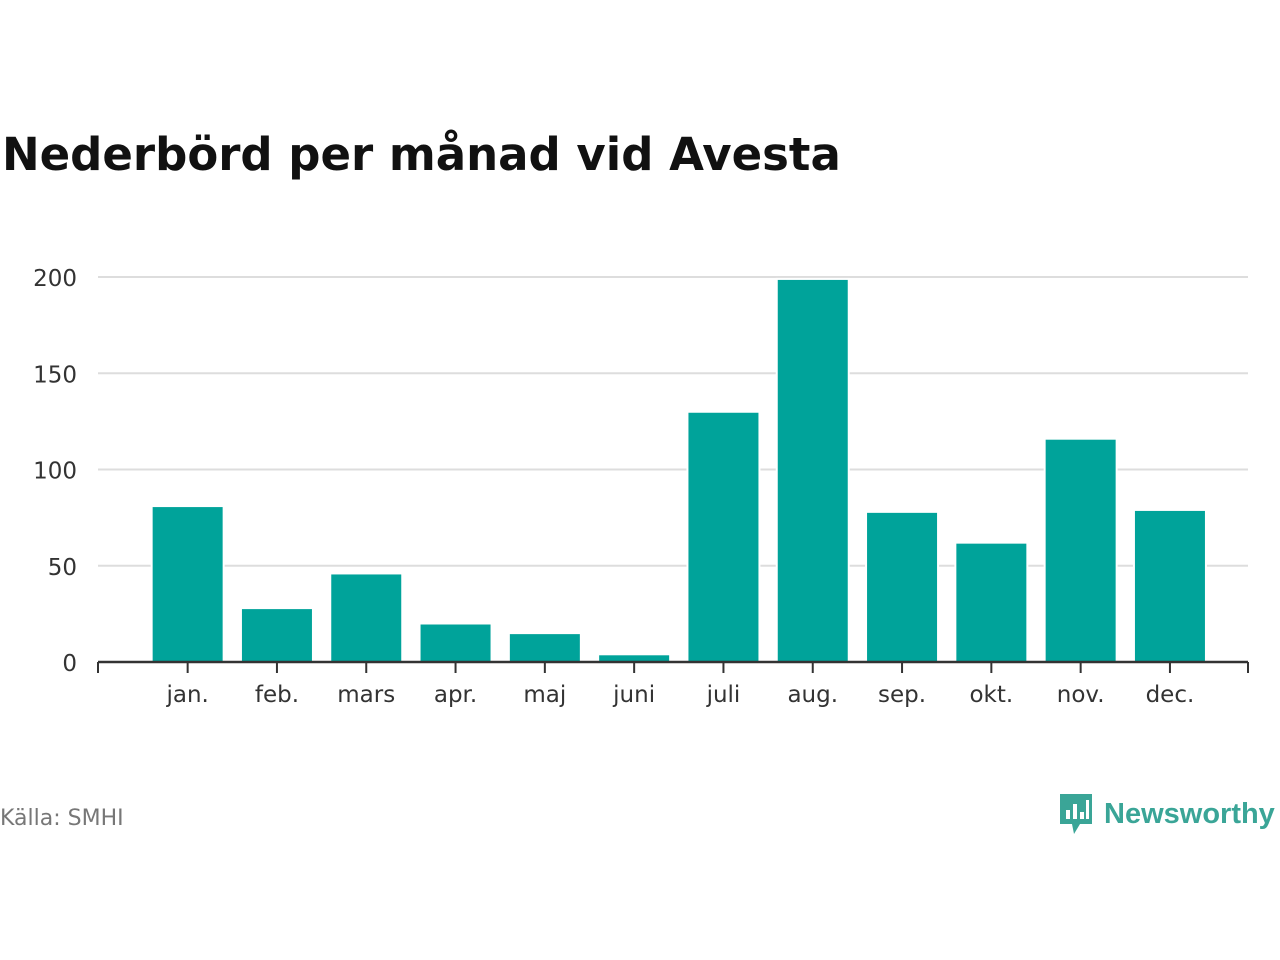  I want to click on x-tick-label: jan., so click(186, 695).